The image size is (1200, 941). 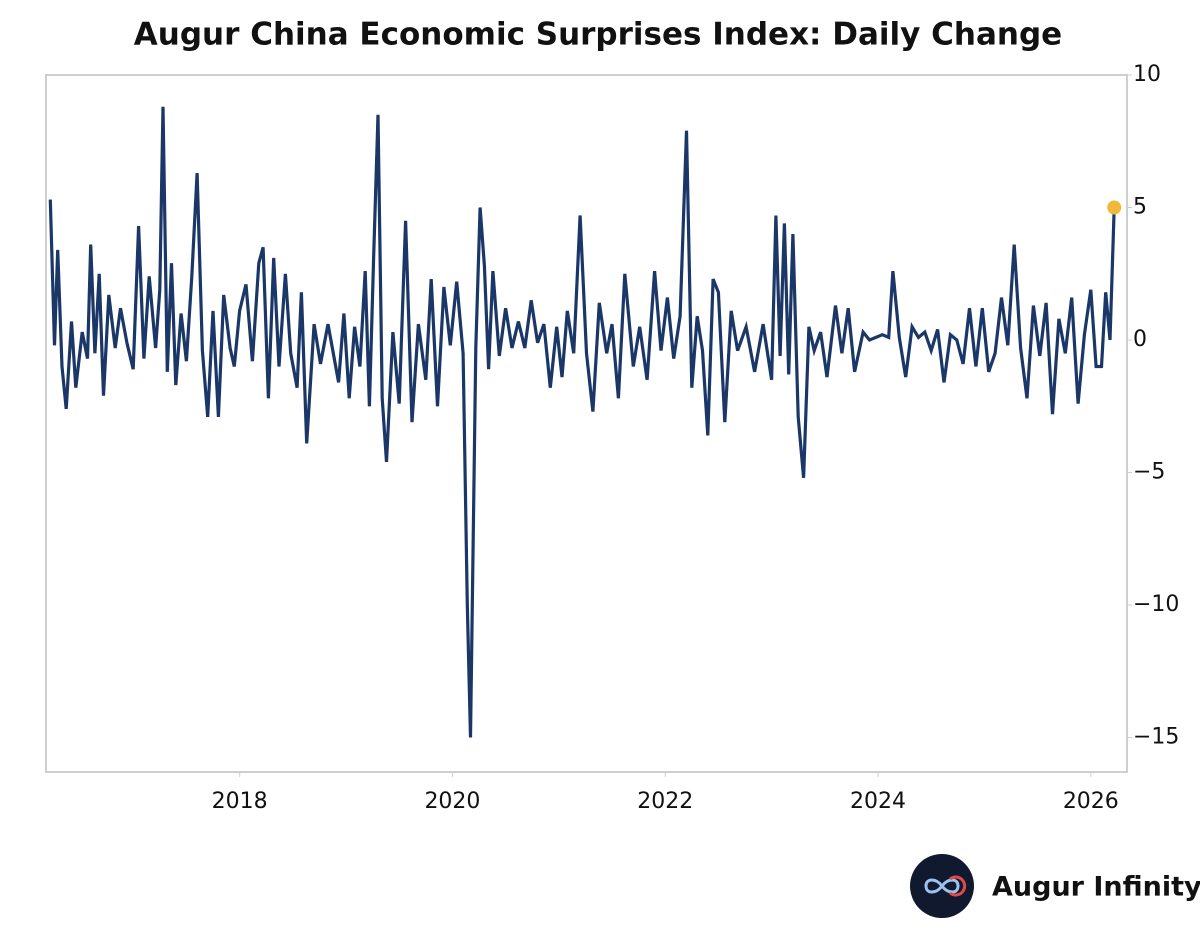 What do you see at coordinates (1096, 887) in the screenshot?
I see `brand-name: Augur Infinity` at bounding box center [1096, 887].